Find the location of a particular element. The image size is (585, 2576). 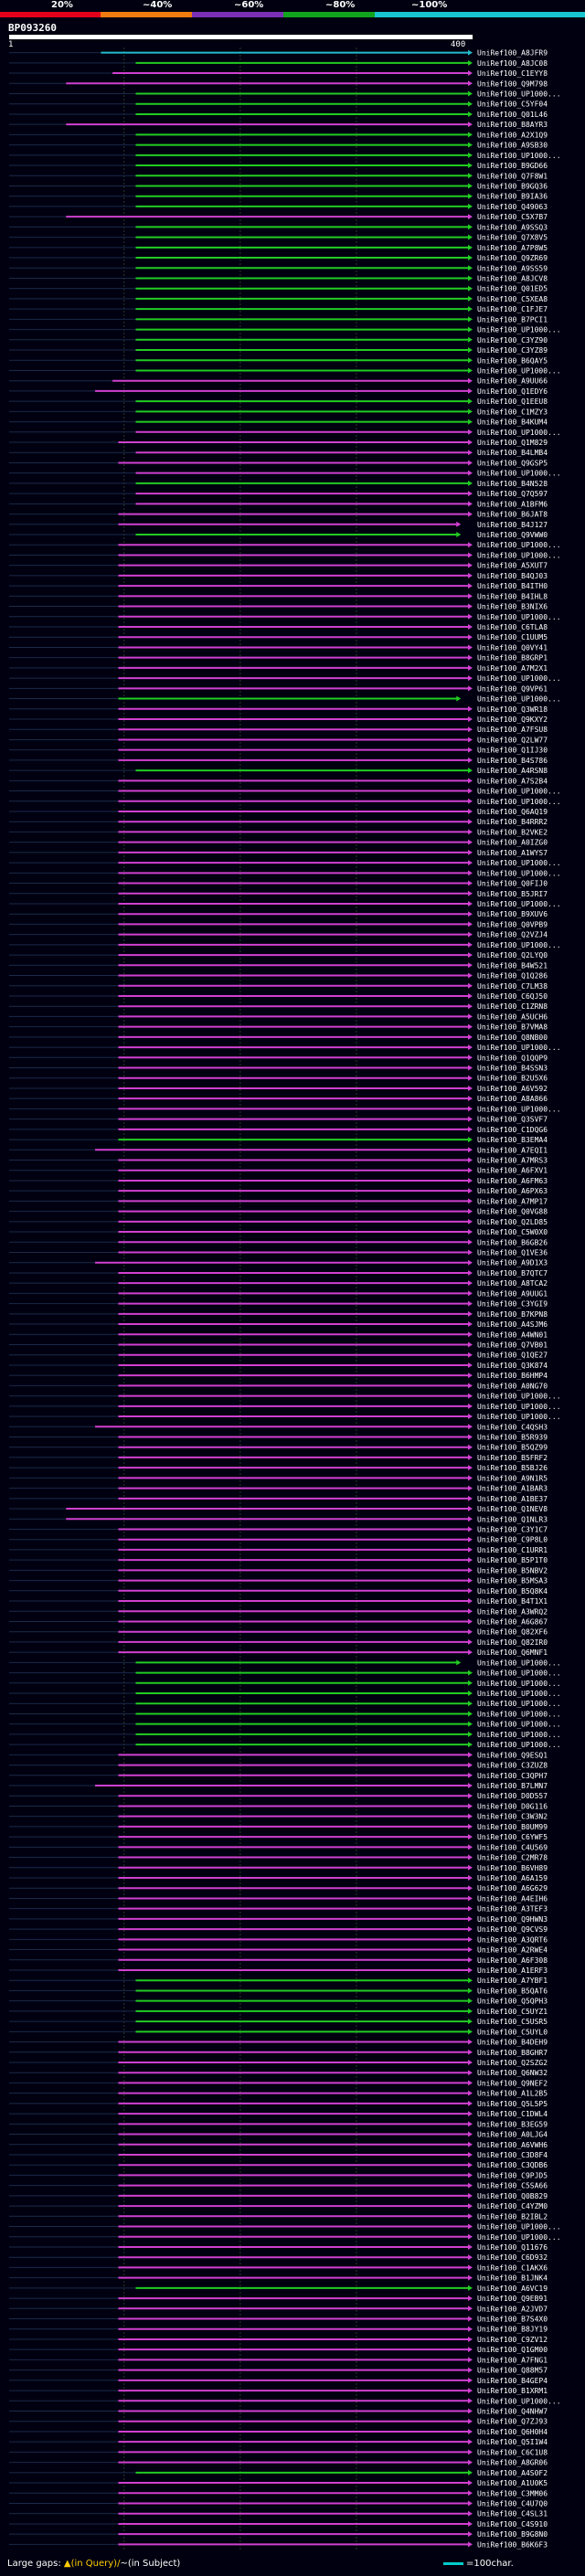

legend-bar-orange is located at coordinates (147, 14).